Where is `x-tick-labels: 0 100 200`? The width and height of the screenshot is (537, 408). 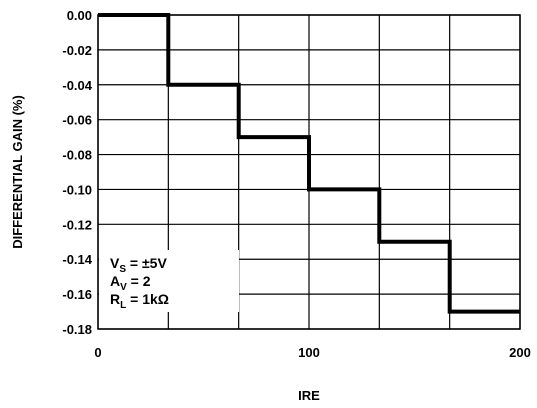 x-tick-labels: 0 100 200 is located at coordinates (312, 352).